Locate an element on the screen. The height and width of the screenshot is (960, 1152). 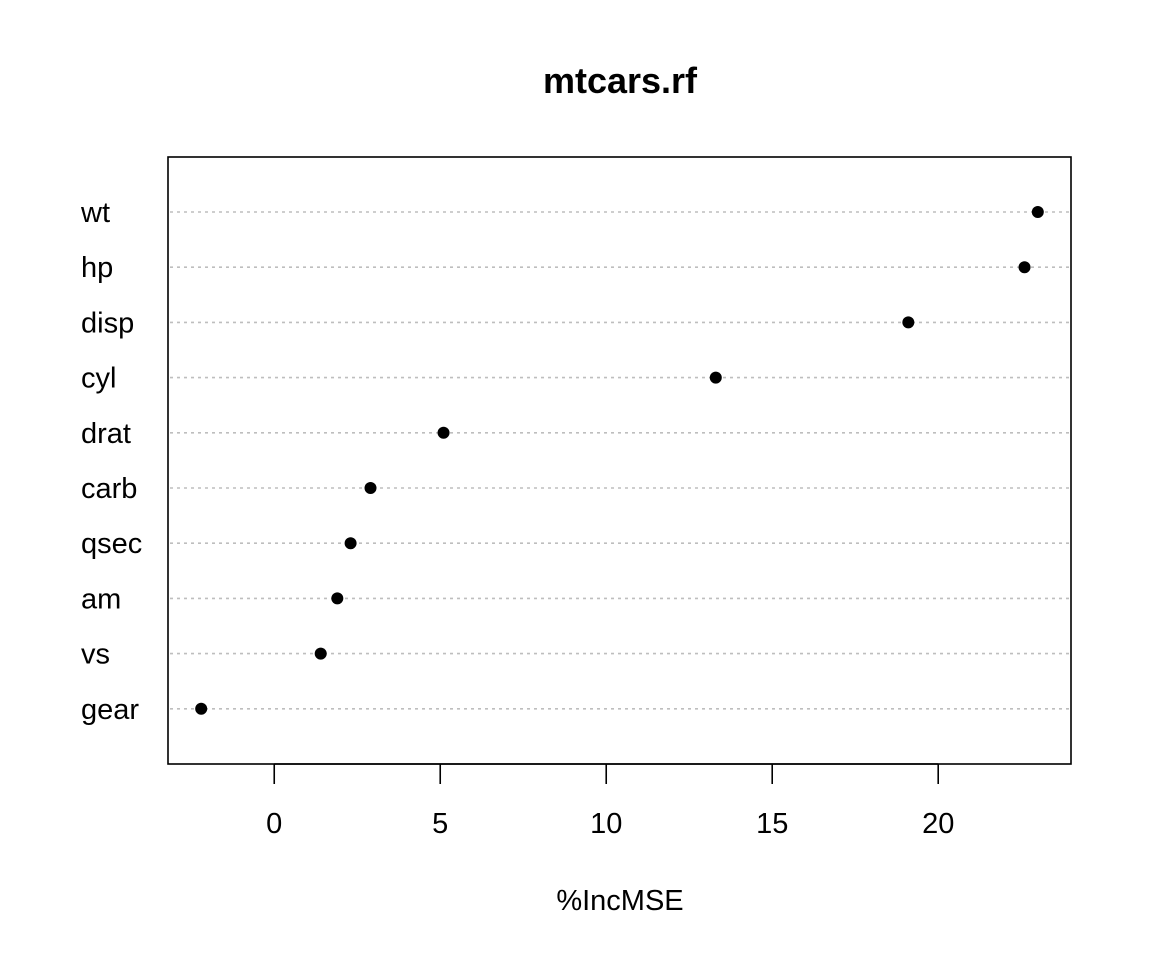
category-label-am: am is located at coordinates (101, 599).